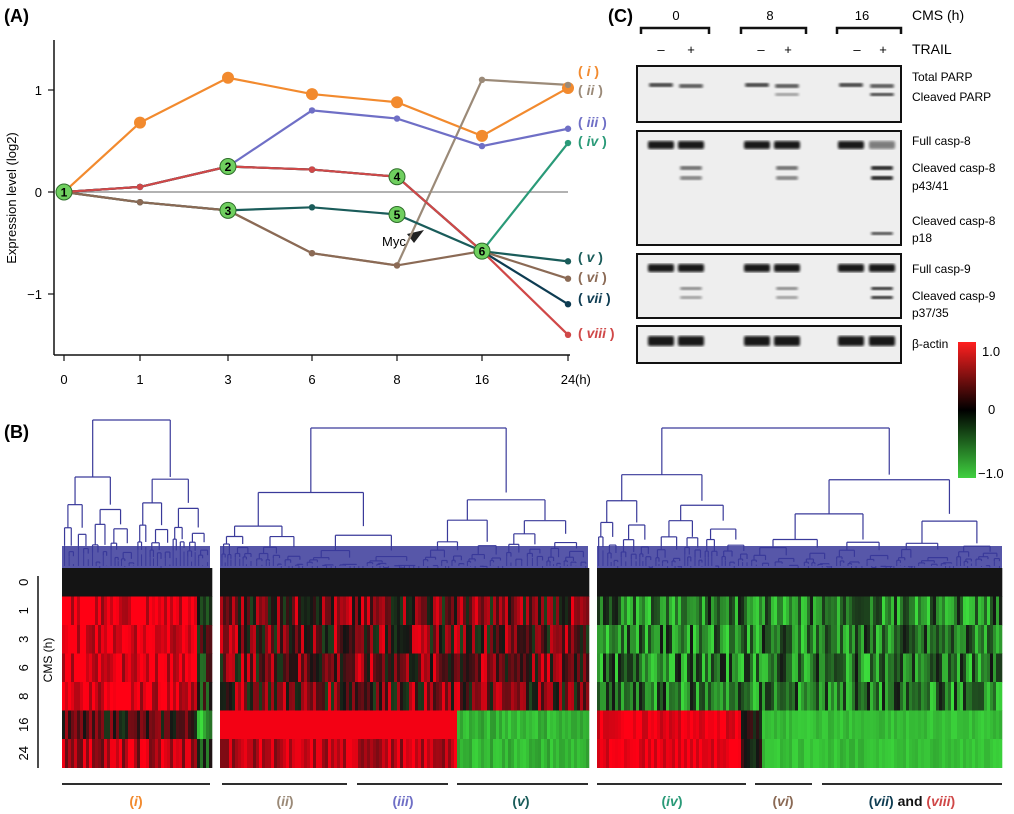 This screenshot has width=1014, height=814. Describe the element at coordinates (23, 610) in the screenshot. I see `heatmap-row-label: 1` at that location.